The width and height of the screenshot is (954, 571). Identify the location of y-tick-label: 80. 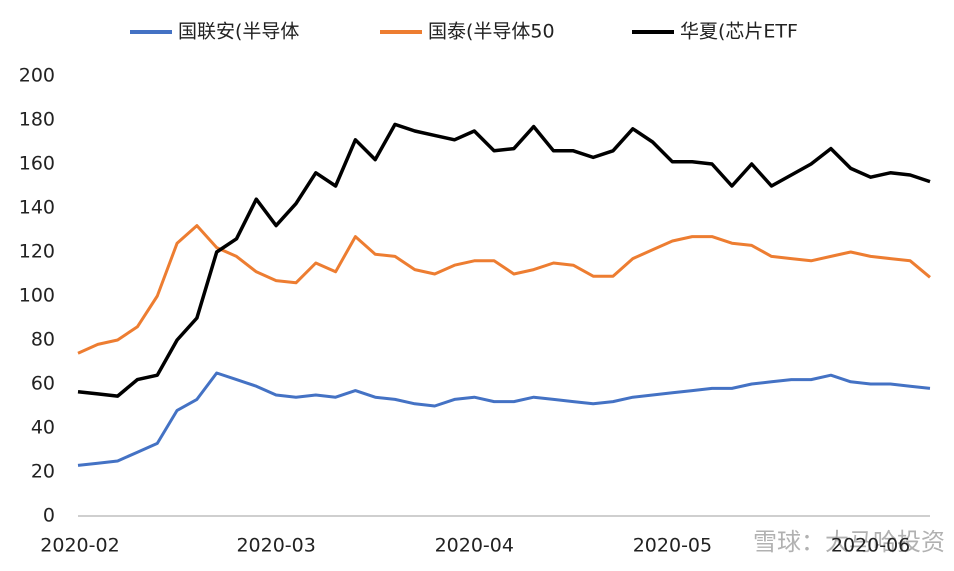
(43, 340).